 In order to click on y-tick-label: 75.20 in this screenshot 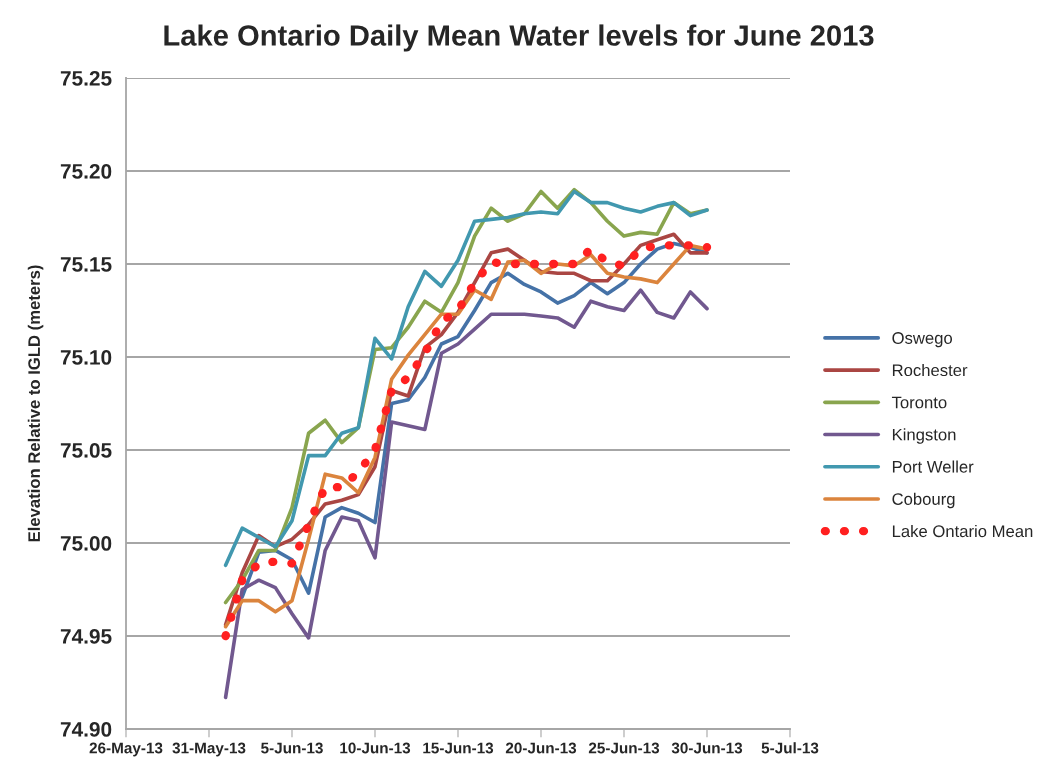, I will do `click(86, 171)`.